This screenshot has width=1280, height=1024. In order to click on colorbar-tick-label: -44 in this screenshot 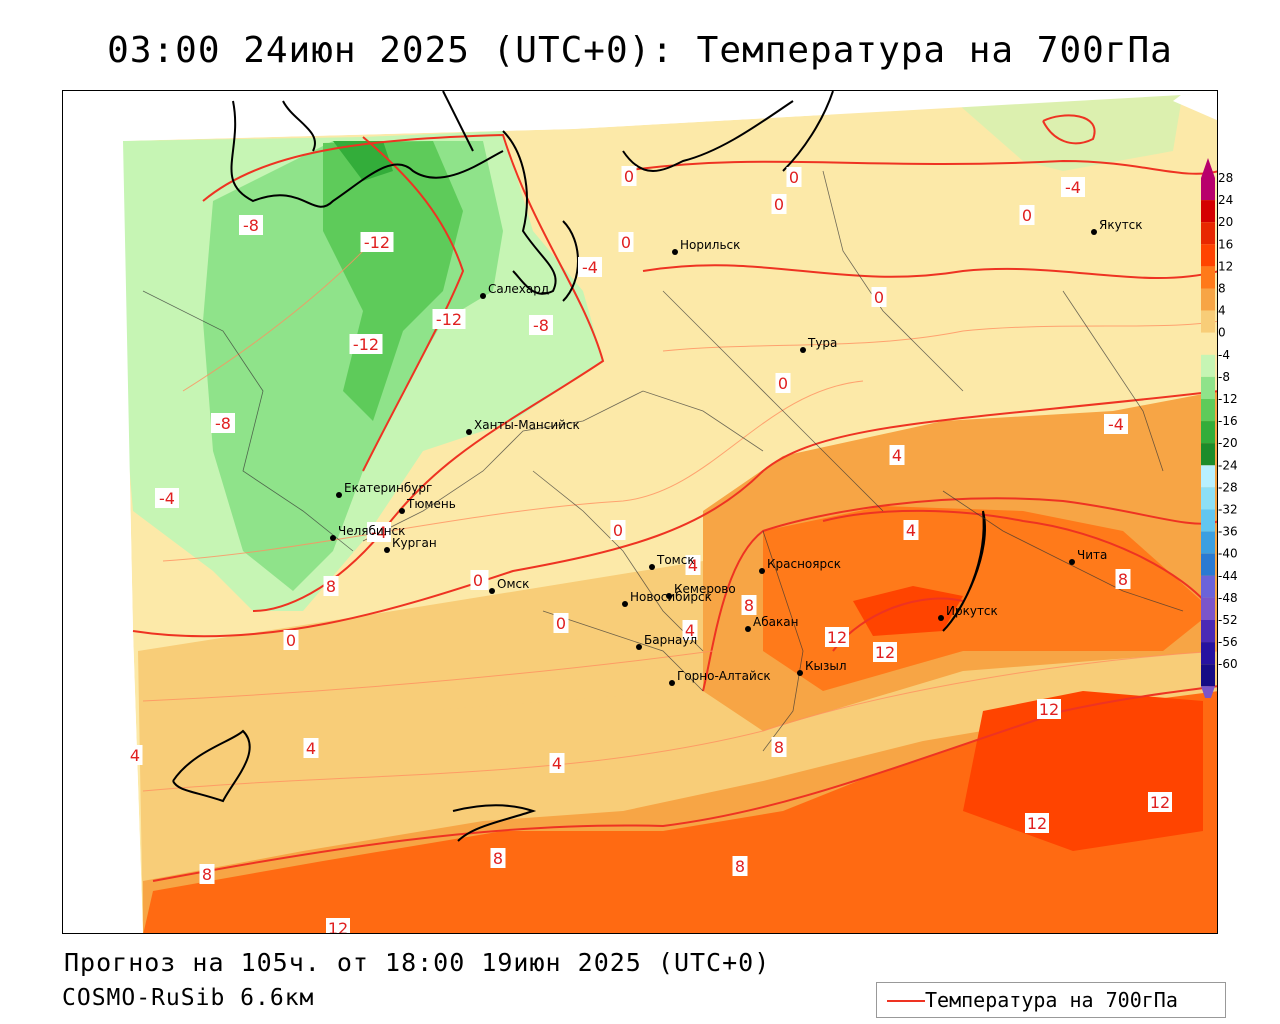, I will do `click(1228, 576)`.